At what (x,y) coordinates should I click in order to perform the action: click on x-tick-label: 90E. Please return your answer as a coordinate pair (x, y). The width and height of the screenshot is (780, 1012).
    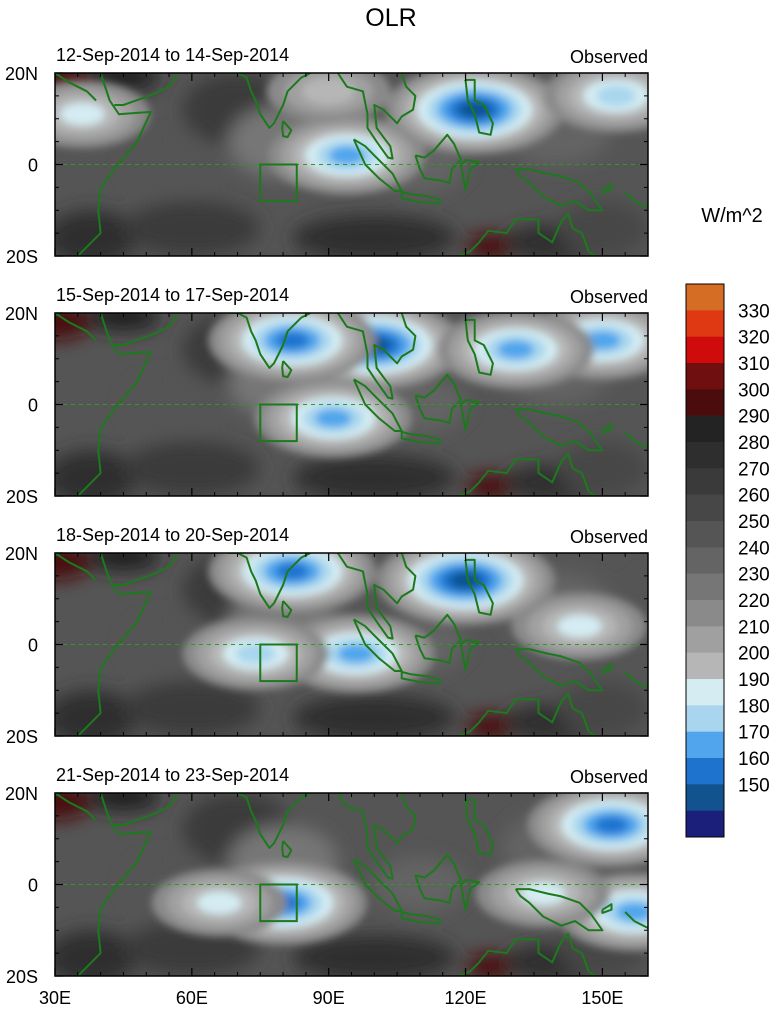
    Looking at the image, I should click on (329, 998).